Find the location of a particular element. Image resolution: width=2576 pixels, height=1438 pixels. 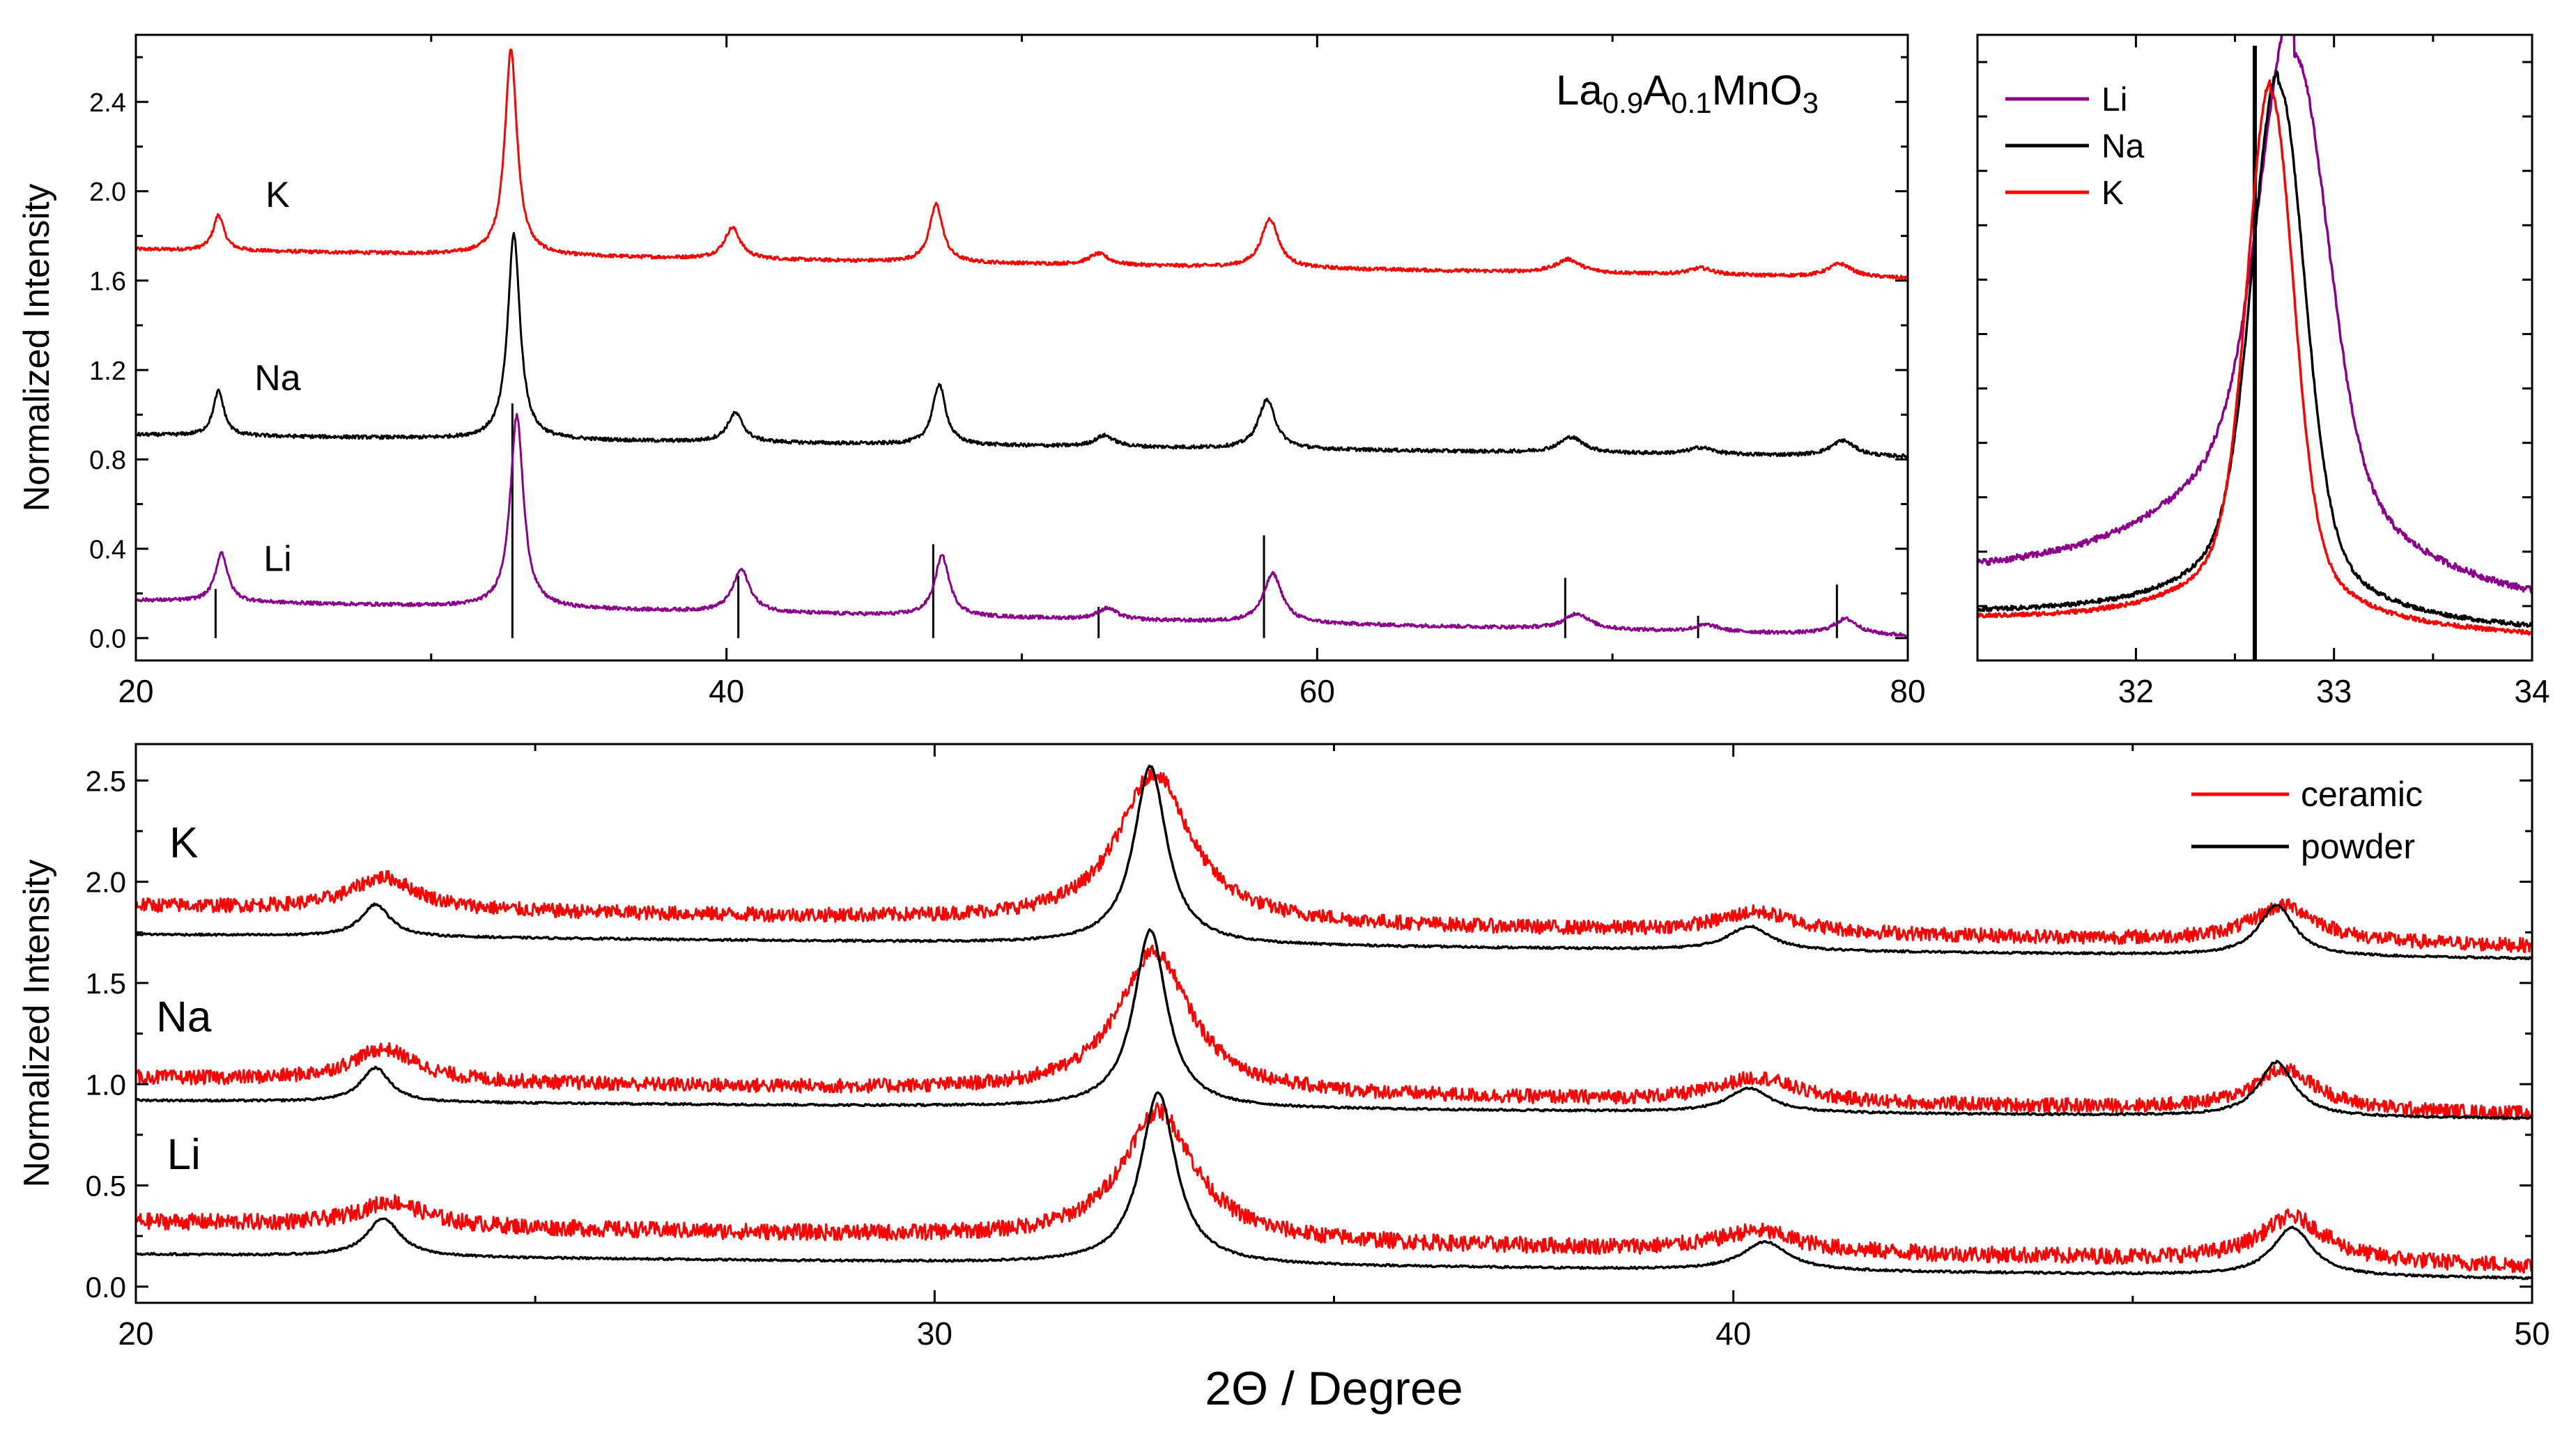

plot-area-top-right is located at coordinates (2254, 348).